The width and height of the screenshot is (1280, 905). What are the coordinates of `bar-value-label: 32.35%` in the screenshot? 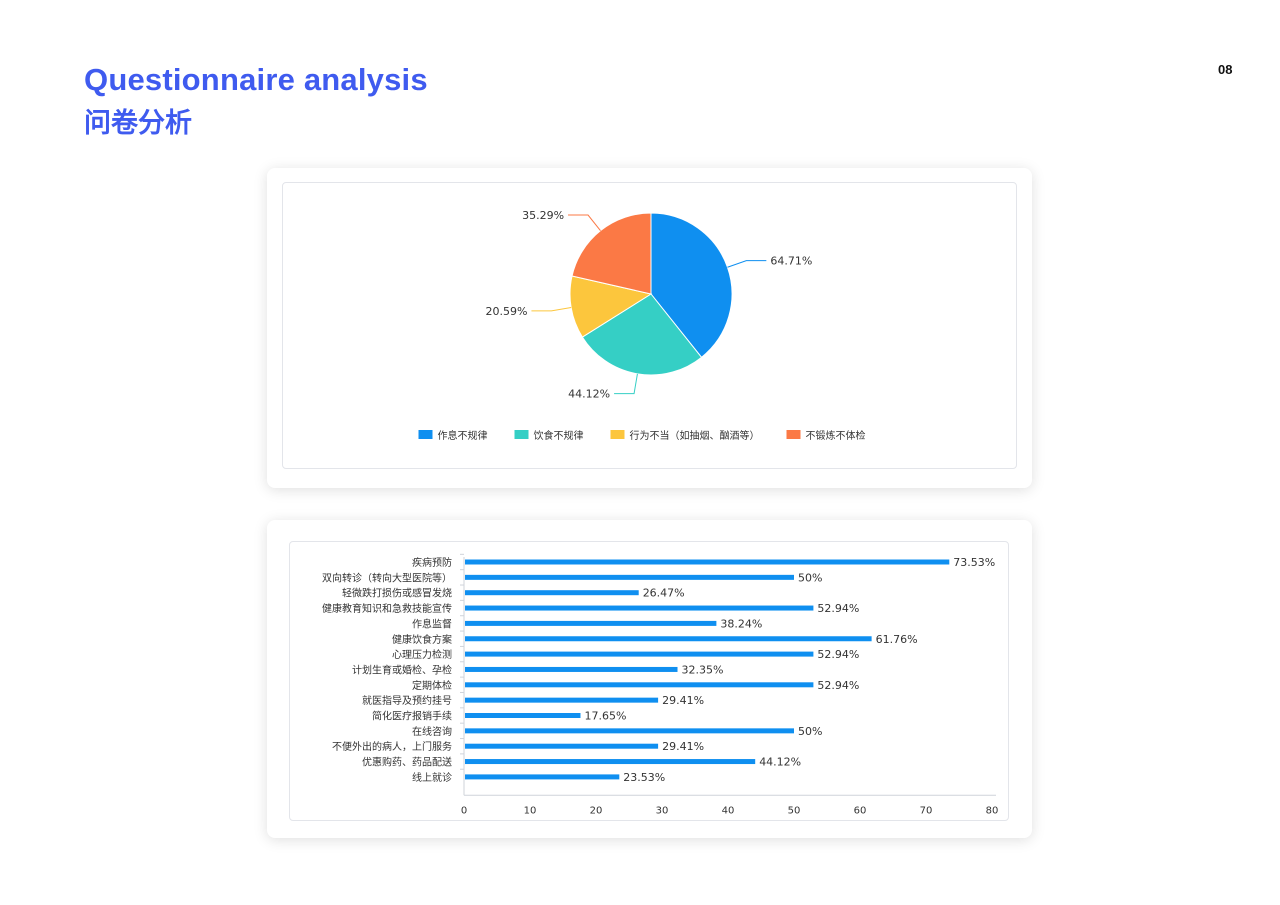 It's located at (703, 669).